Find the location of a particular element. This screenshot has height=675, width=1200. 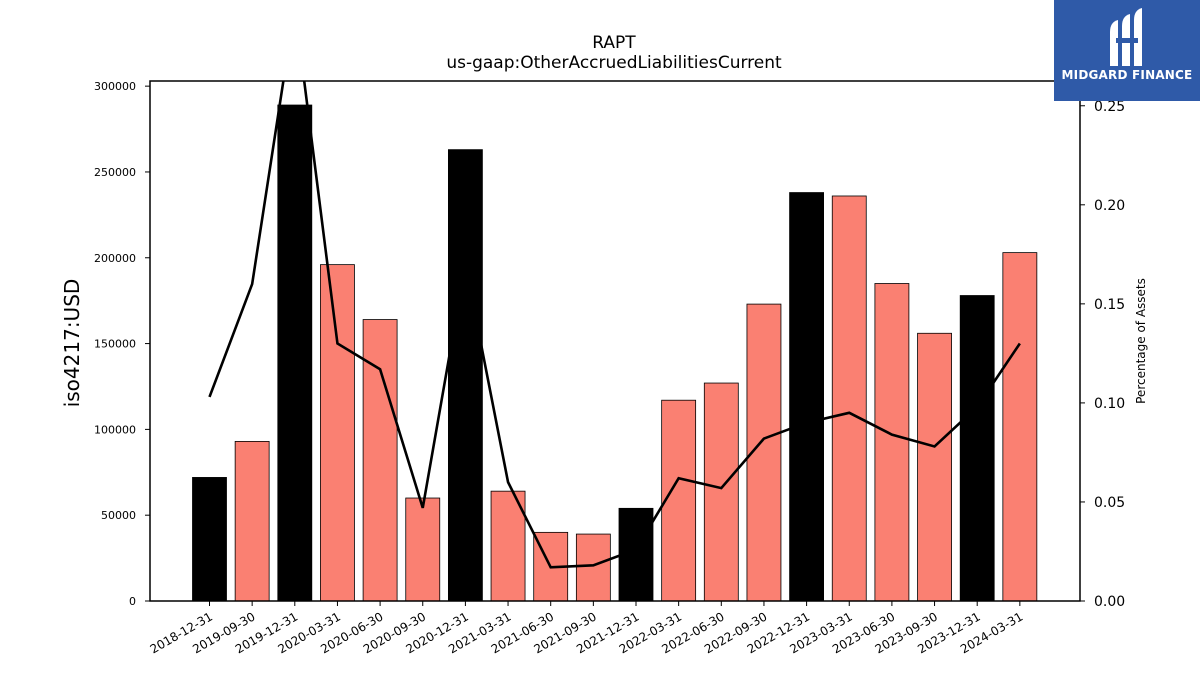

y-tick-label: 300000 is located at coordinates (115, 86).